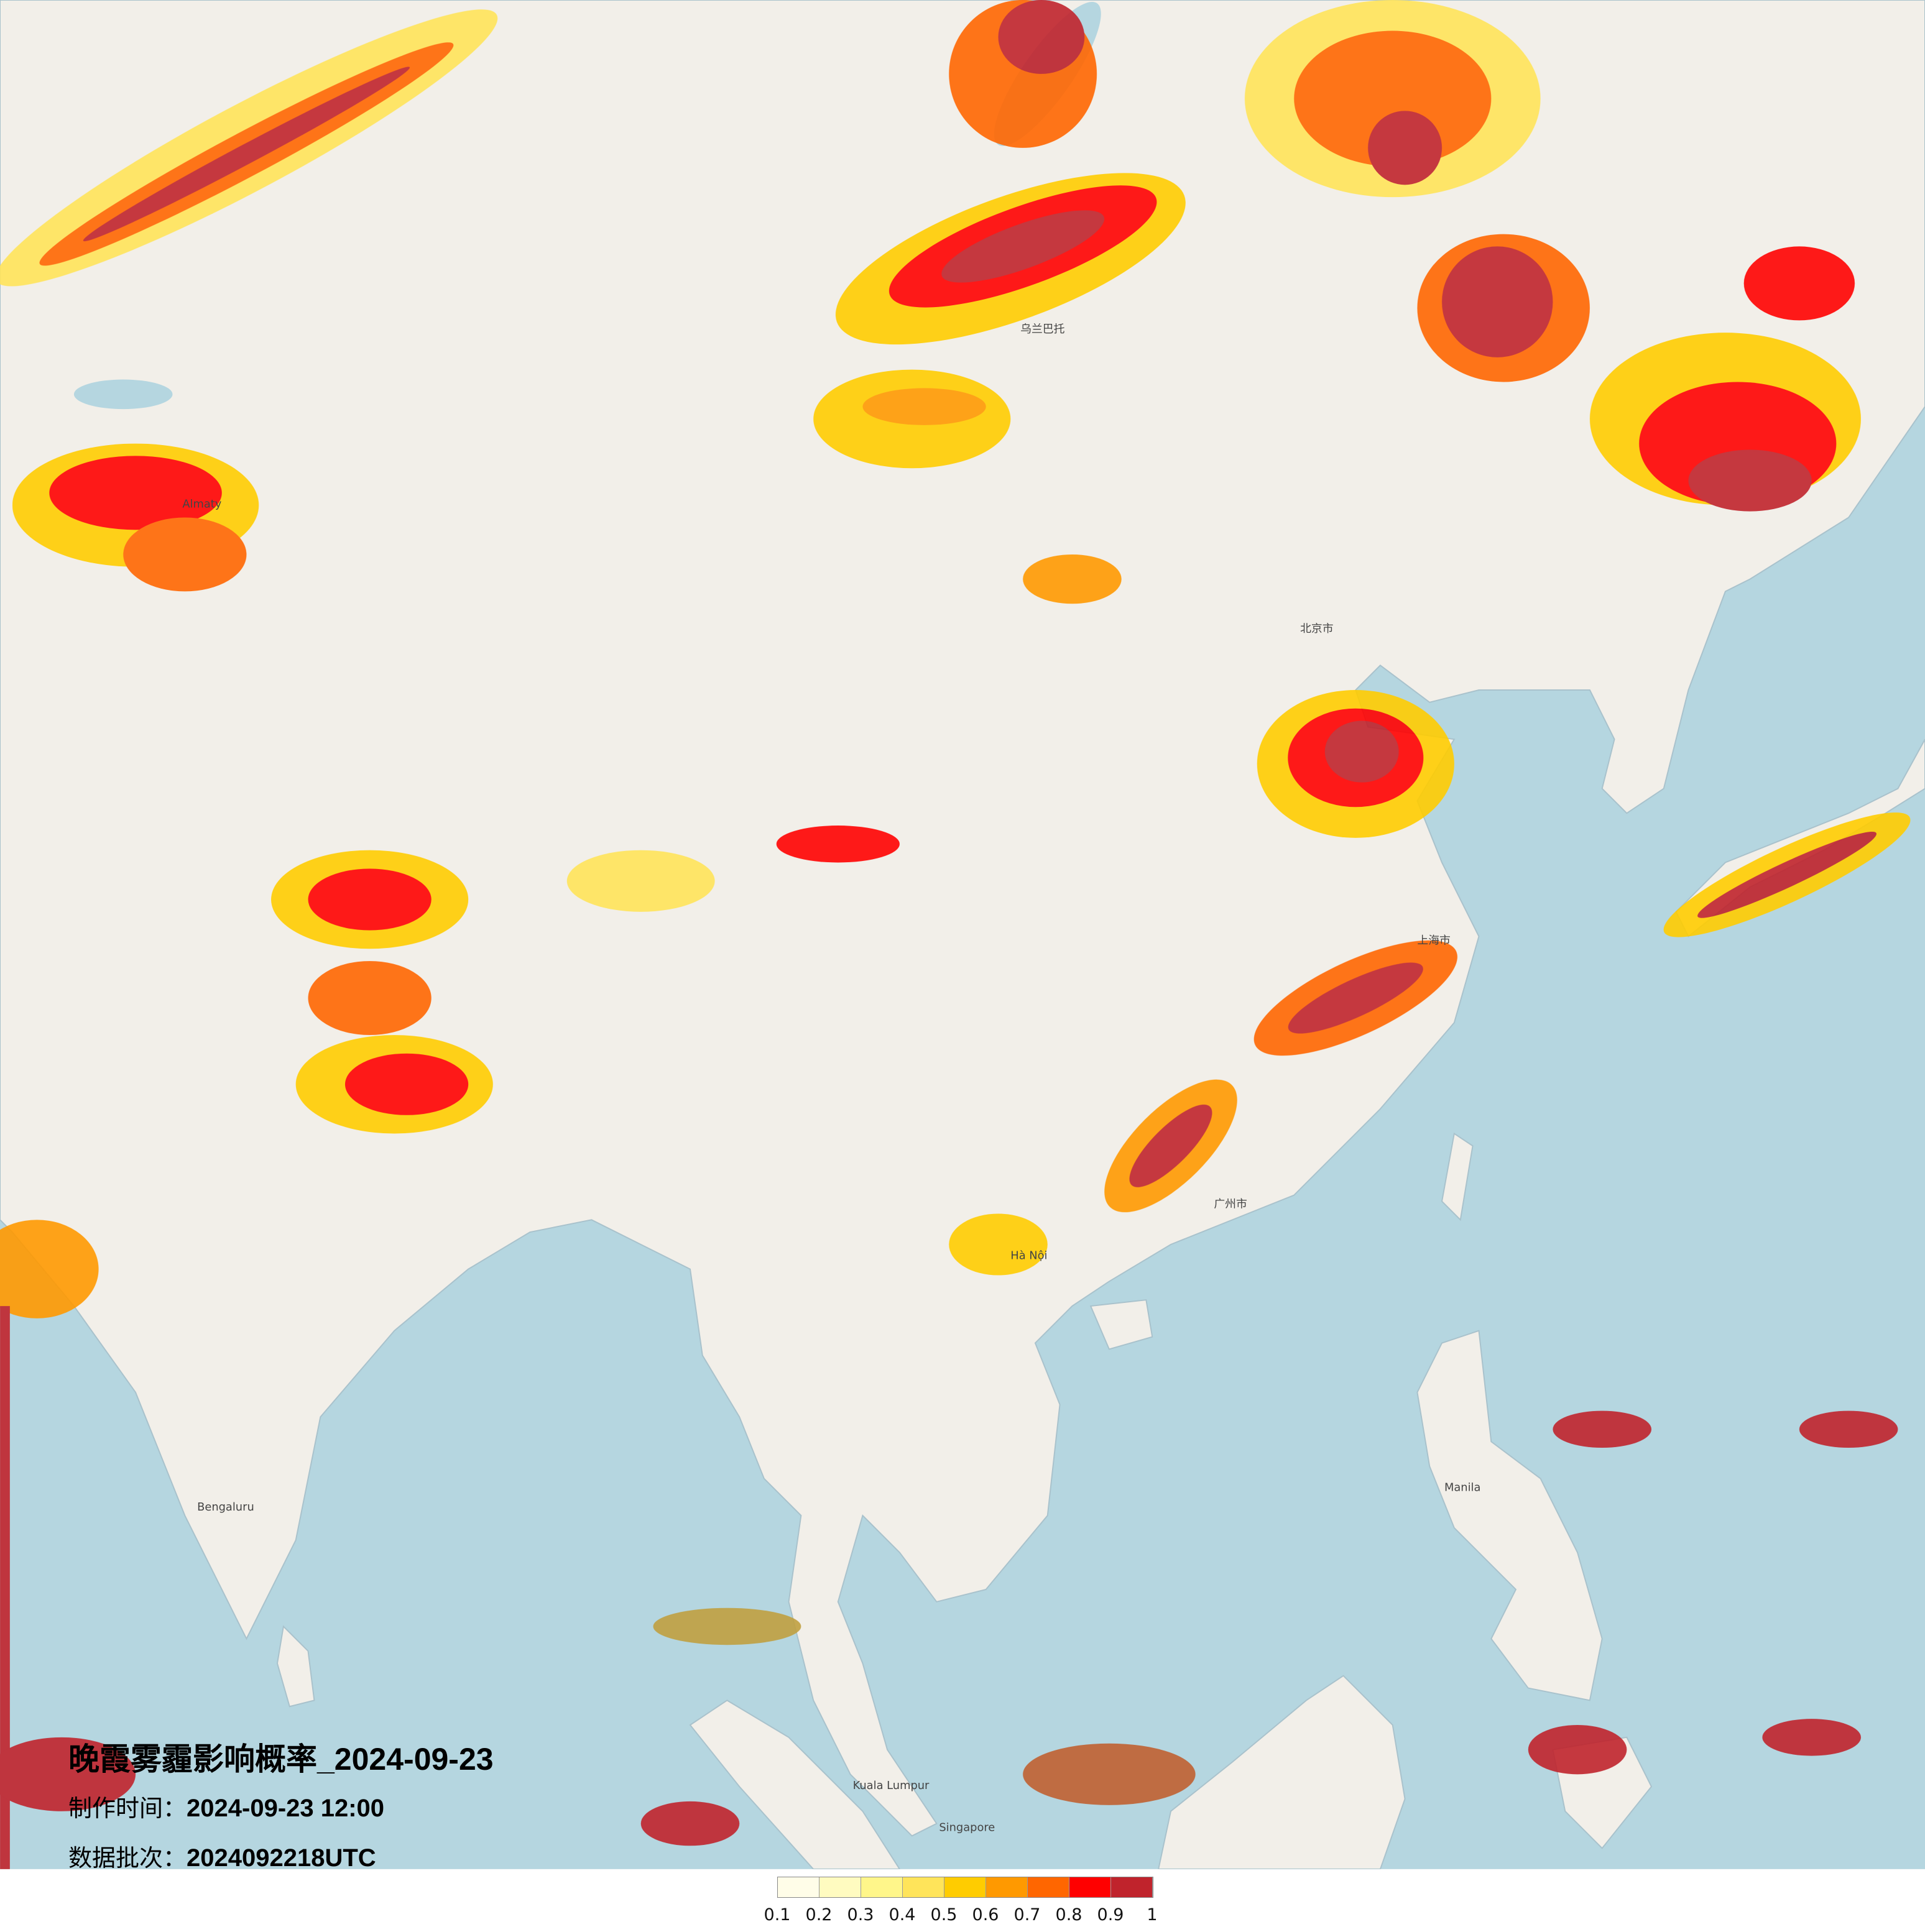 Image resolution: width=1925 pixels, height=1932 pixels. I want to click on city-label: 广州市, so click(1230, 1203).